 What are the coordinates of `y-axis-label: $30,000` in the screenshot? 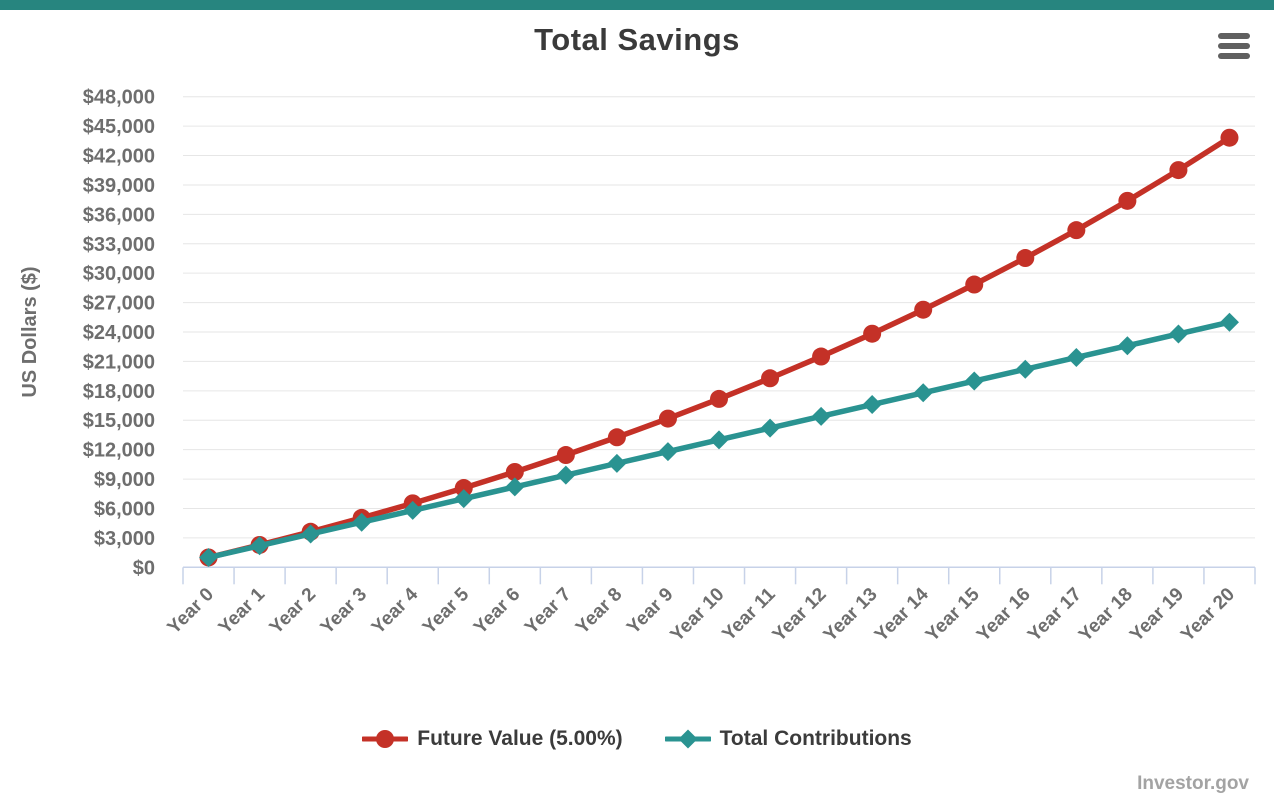 It's located at (119, 274).